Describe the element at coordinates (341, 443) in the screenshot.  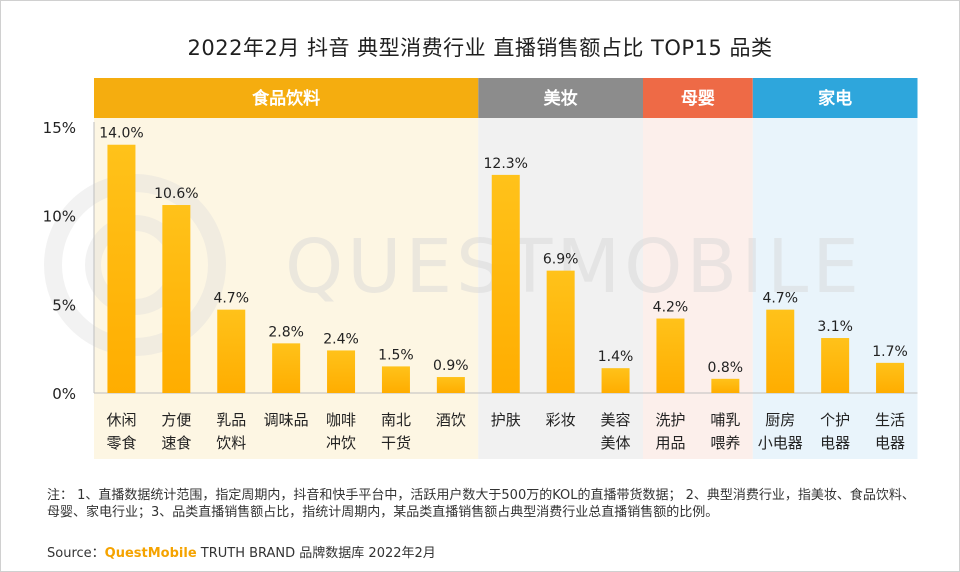
I see `x-tick-label-5: 冲饮` at that location.